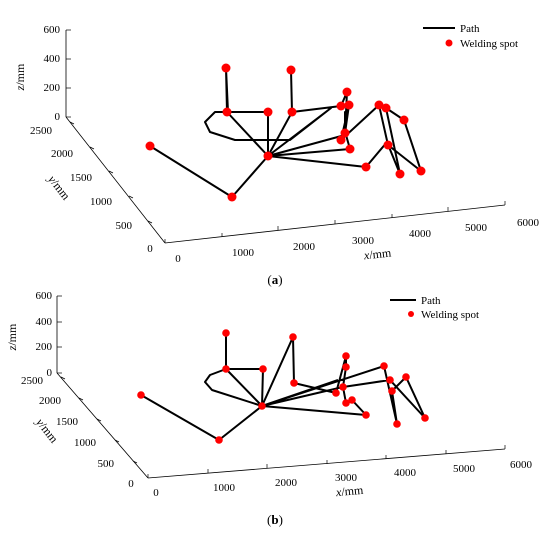  What do you see at coordinates (50, 373) in the screenshot?
I see `z-tick-label: 0` at bounding box center [50, 373].